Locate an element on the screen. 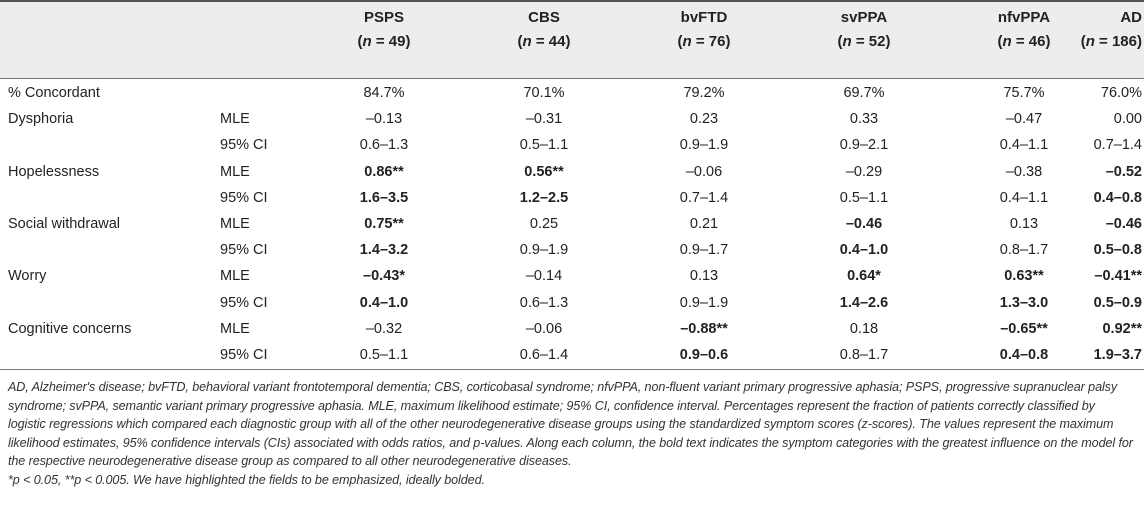 This screenshot has height=506, width=1144. column-name: nfvPPA is located at coordinates (1024, 17).